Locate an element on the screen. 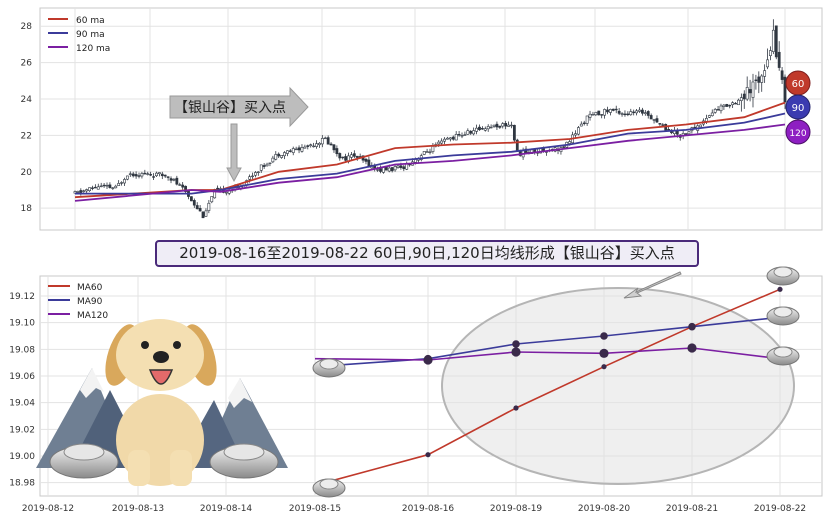 The image size is (827, 520). bot-xtick-label: 2019-08-16 is located at coordinates (428, 509).